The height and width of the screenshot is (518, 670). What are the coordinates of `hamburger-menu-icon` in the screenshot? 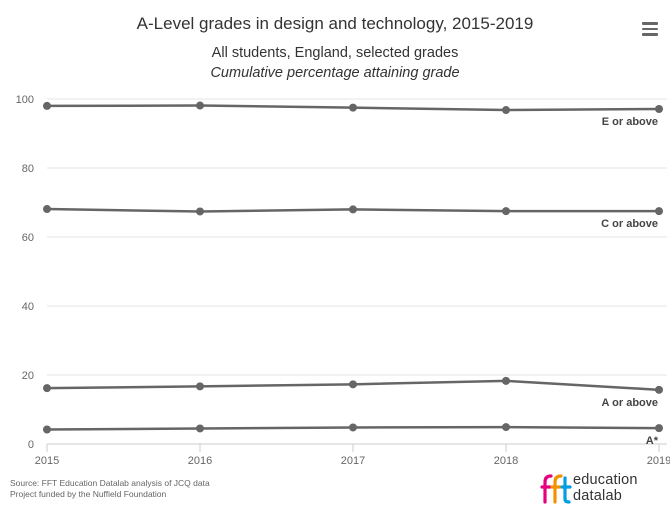 It's located at (650, 29).